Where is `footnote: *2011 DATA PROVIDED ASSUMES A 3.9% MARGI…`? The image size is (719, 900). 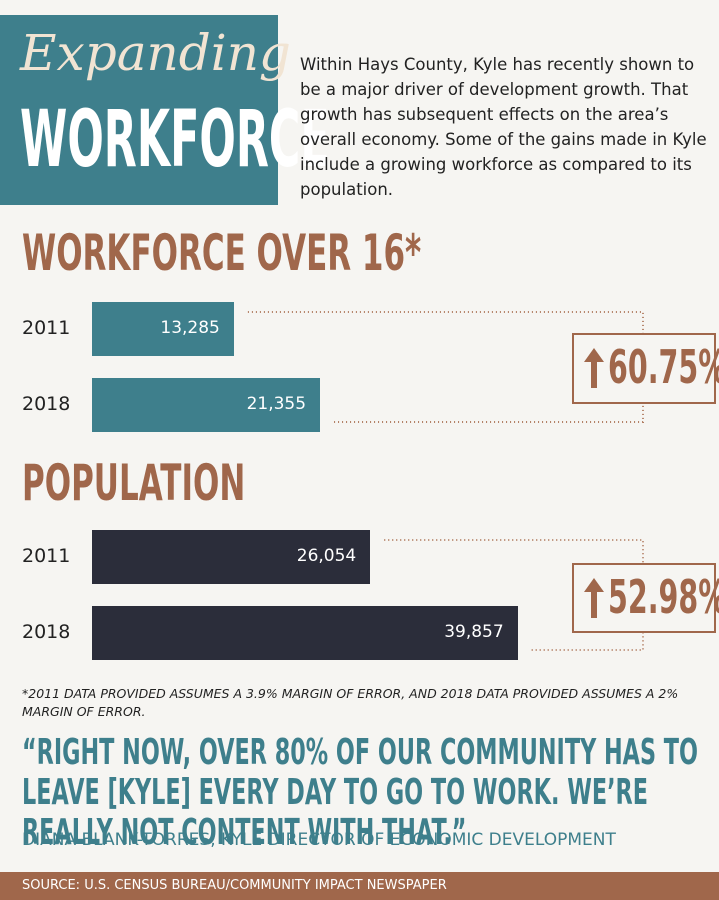
footnote: *2011 DATA PROVIDED ASSUMES A 3.9% MARGI… is located at coordinates (350, 702).